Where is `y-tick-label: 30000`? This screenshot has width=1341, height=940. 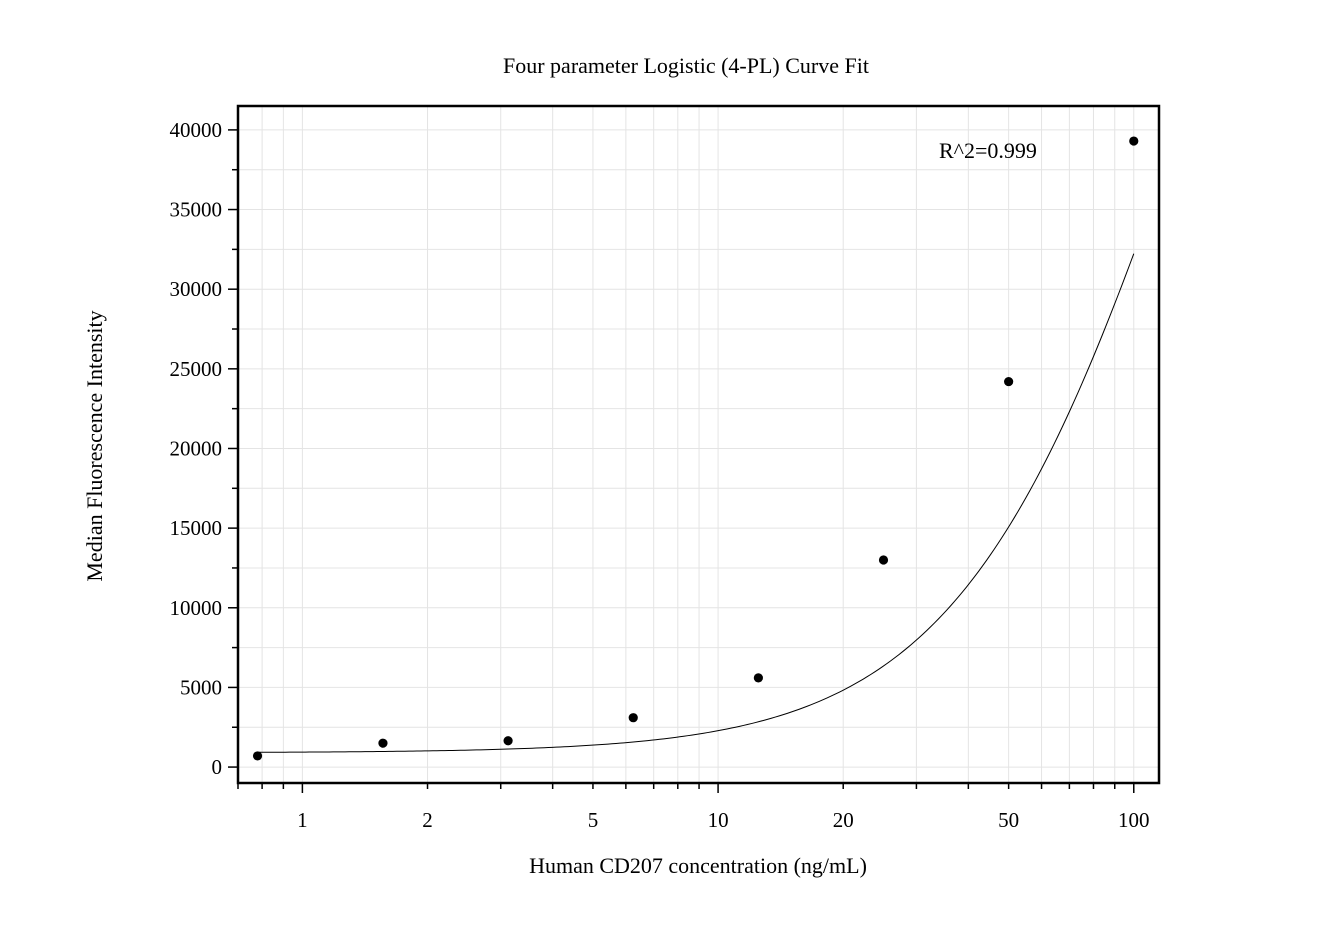
y-tick-label: 30000 is located at coordinates (196, 289).